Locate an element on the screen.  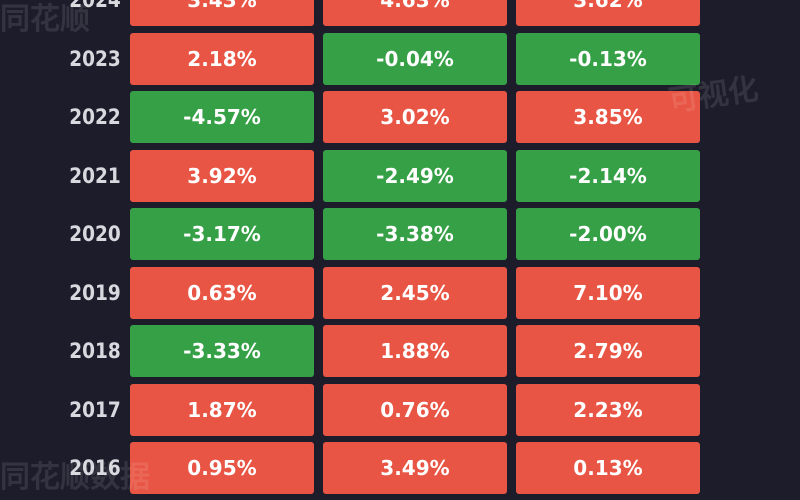
value-cell: 3.62% is located at coordinates (608, 13).